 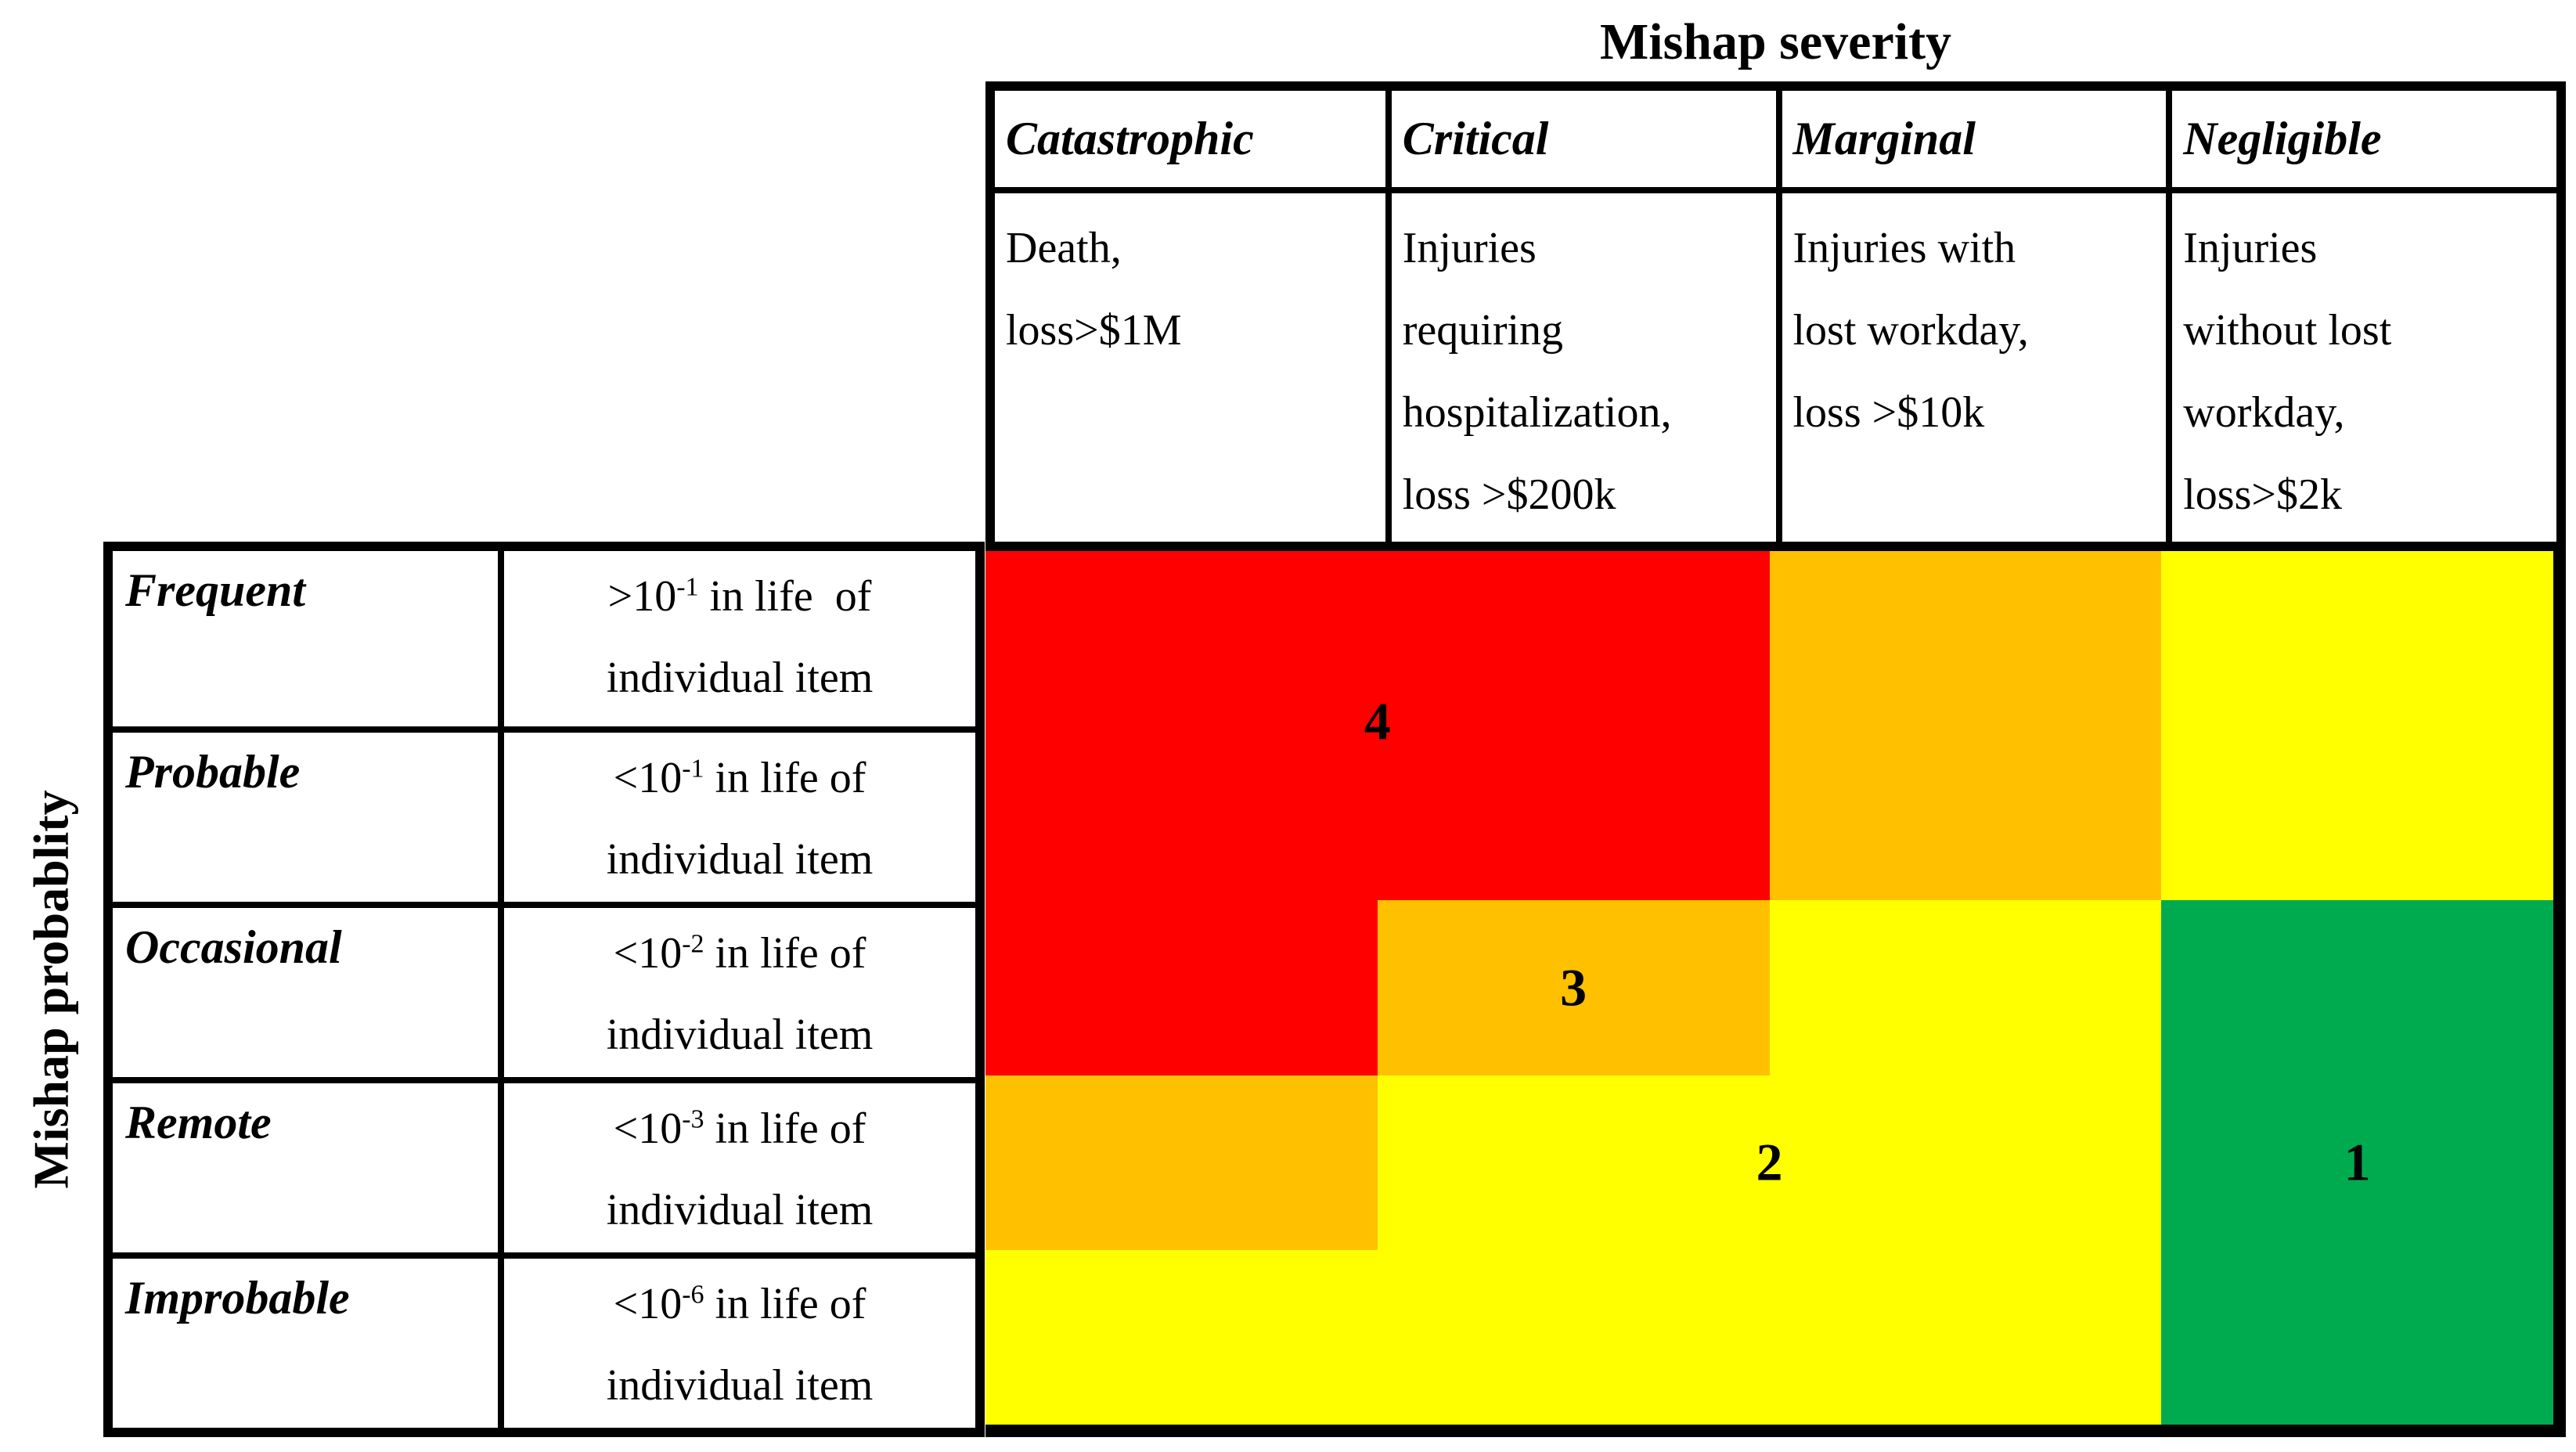 What do you see at coordinates (305, 990) in the screenshot?
I see `prob-row-occasional: Occasional` at bounding box center [305, 990].